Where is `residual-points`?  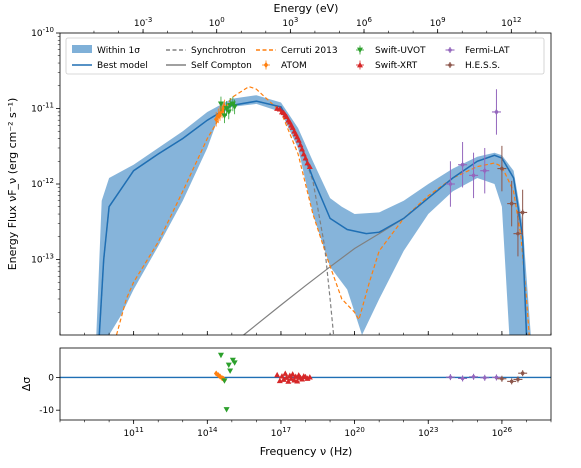
residual-points is located at coordinates (370, 382).